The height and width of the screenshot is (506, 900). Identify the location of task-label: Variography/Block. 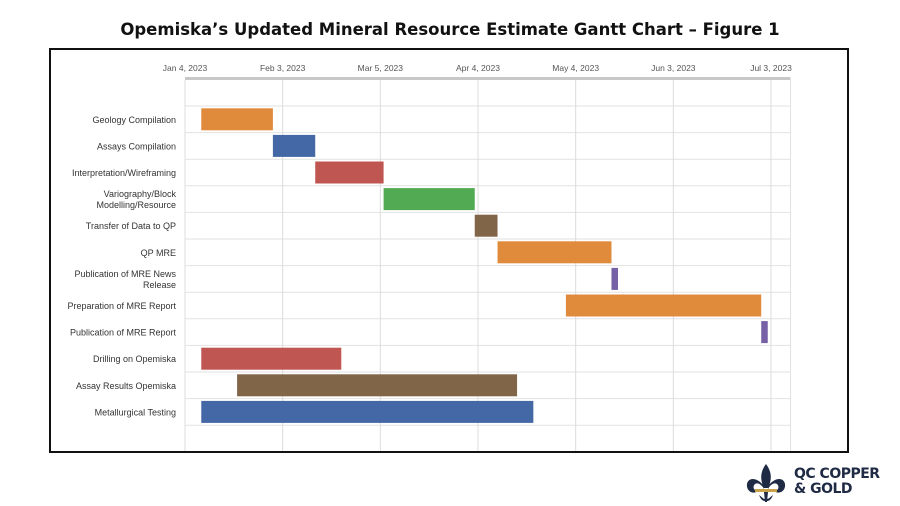
(140, 194).